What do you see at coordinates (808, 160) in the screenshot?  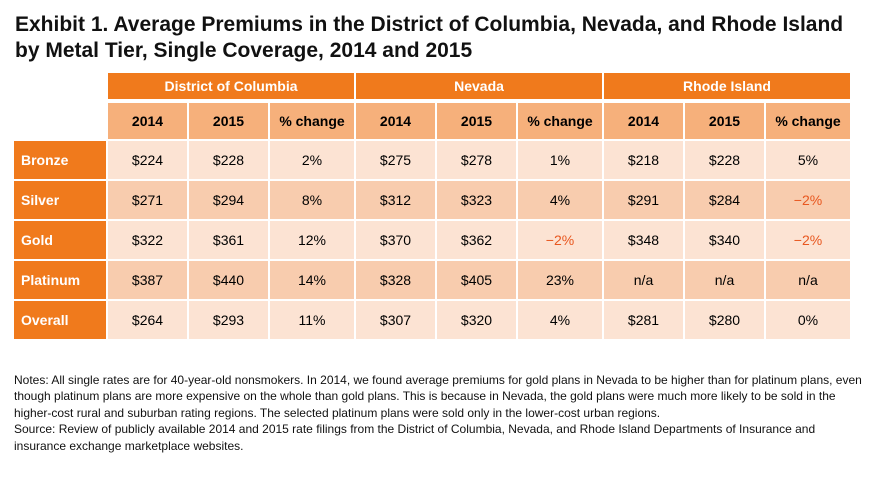 I see `table-cell: 5%` at bounding box center [808, 160].